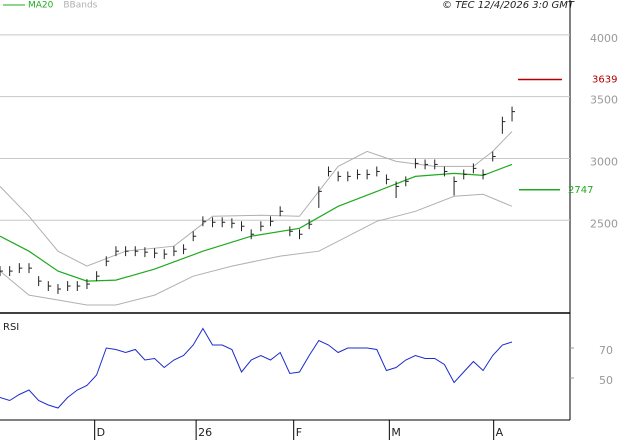 This screenshot has width=627, height=444. Describe the element at coordinates (580, 190) in the screenshot. I see `level-label: 2747` at that location.